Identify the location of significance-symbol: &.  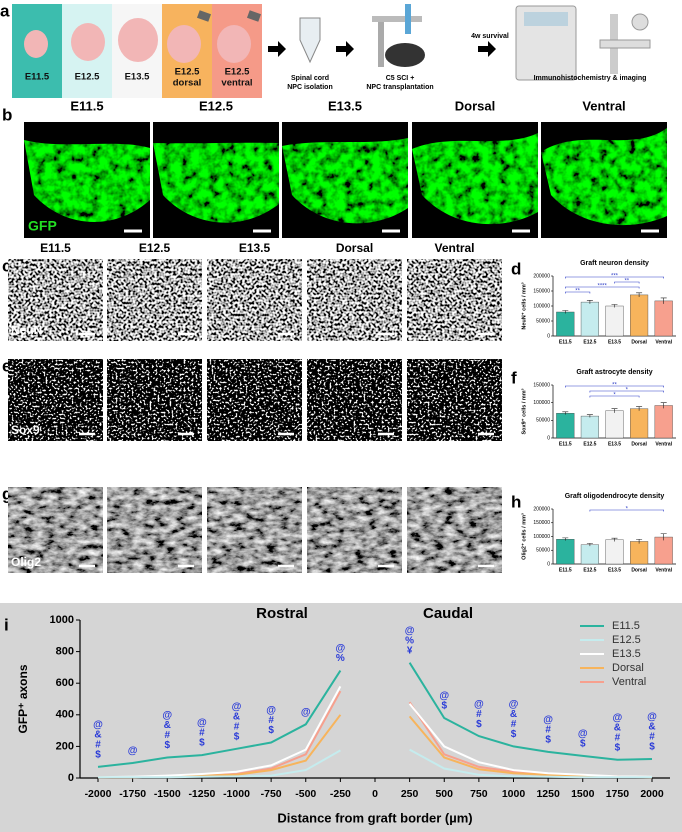
(167, 725).